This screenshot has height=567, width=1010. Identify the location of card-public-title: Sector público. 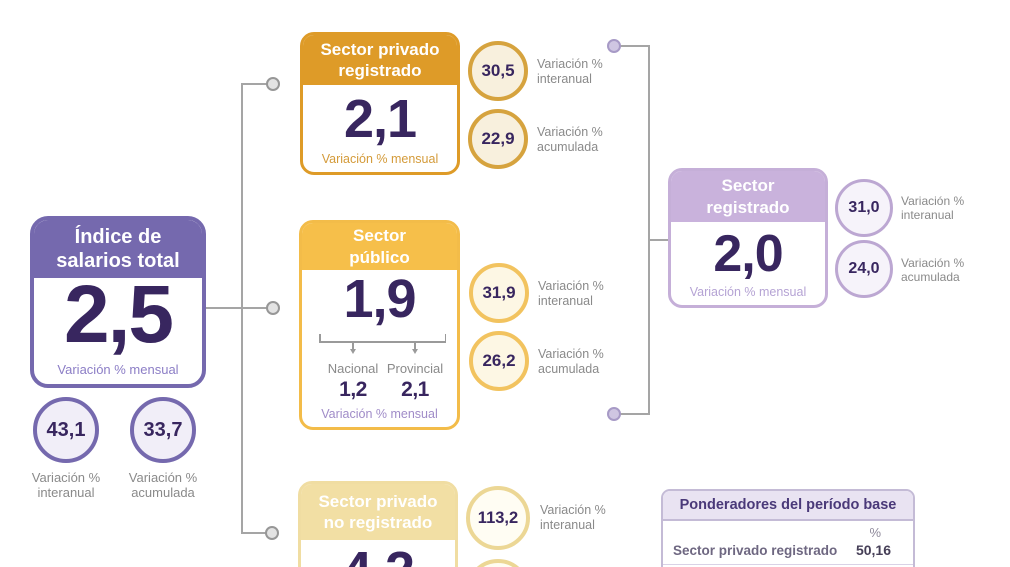
(379, 246).